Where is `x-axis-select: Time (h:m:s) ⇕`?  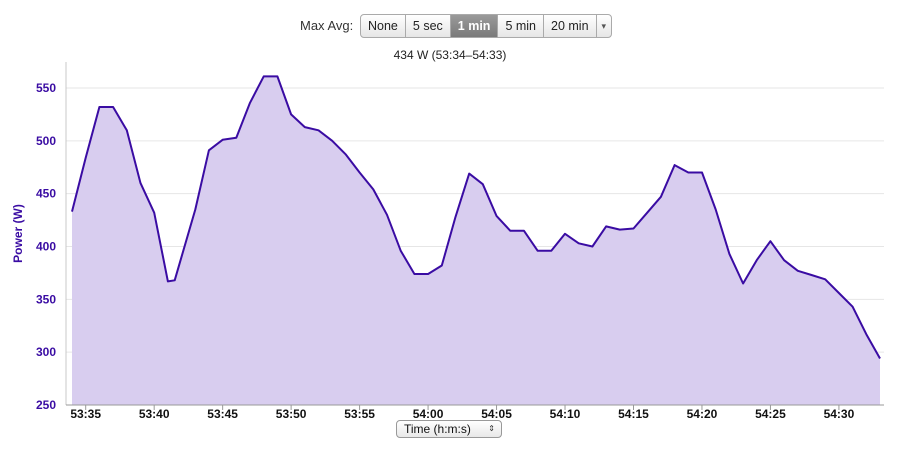
x-axis-select: Time (h:m:s) ⇕ is located at coordinates (449, 429).